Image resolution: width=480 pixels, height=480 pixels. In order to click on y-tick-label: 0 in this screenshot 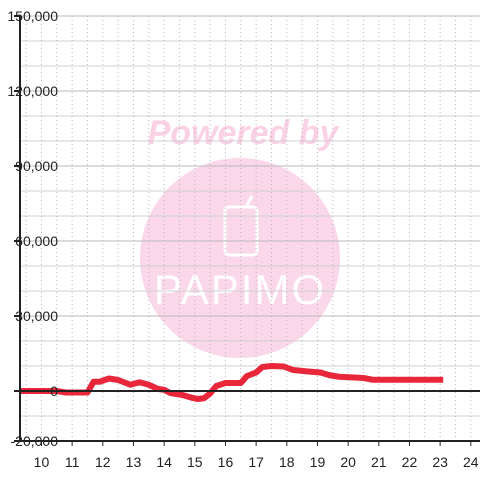, I will do `click(54, 391)`.